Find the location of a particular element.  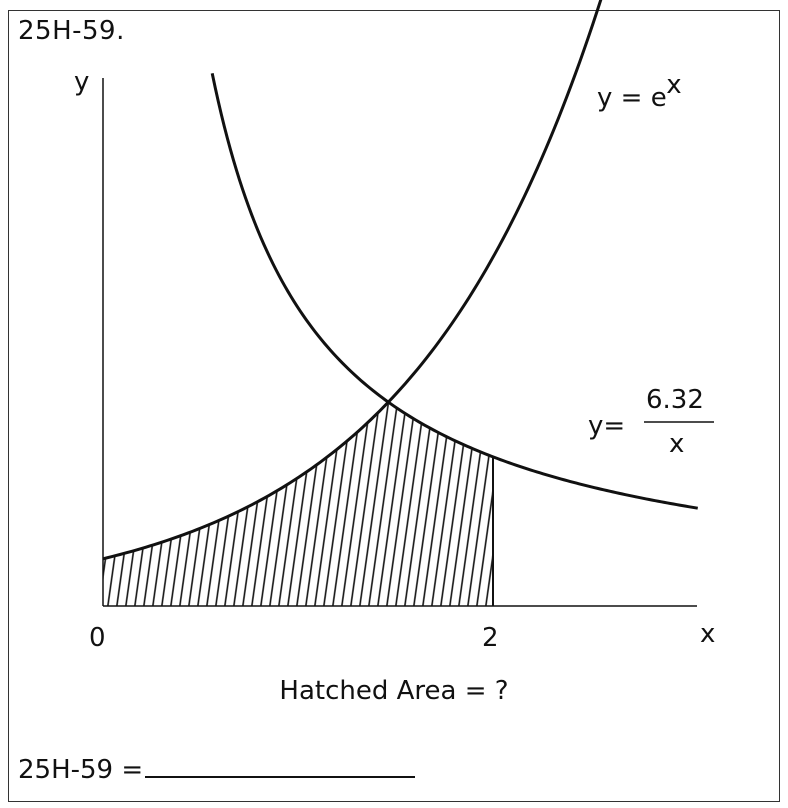

hatched-area is located at coordinates (298, 504).